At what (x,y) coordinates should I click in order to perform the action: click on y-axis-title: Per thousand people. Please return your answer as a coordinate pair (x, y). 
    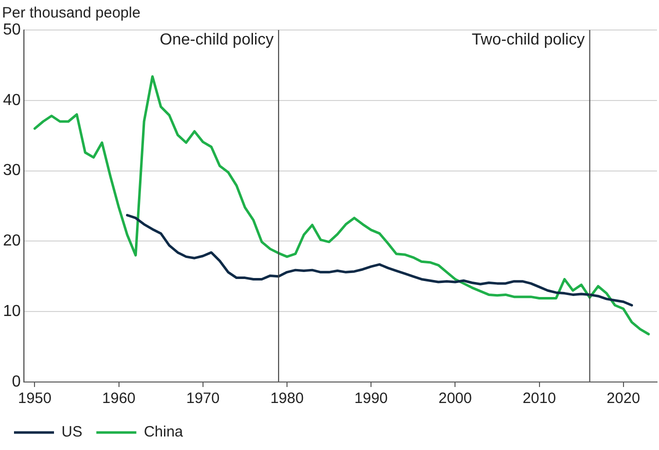
    Looking at the image, I should click on (71, 13).